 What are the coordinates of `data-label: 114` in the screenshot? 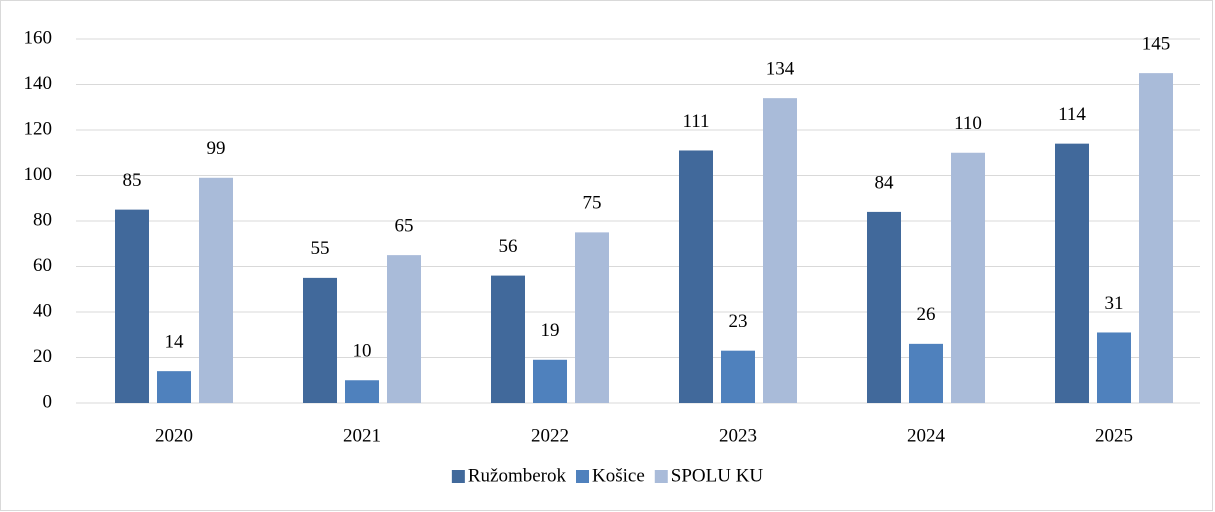 It's located at (1072, 114).